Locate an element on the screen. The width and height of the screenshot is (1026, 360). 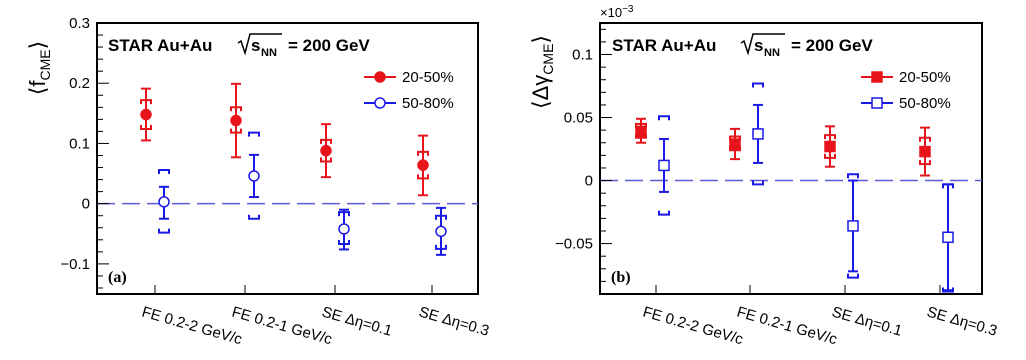
ylabel-close-a: ⟩ is located at coordinates (37, 45).